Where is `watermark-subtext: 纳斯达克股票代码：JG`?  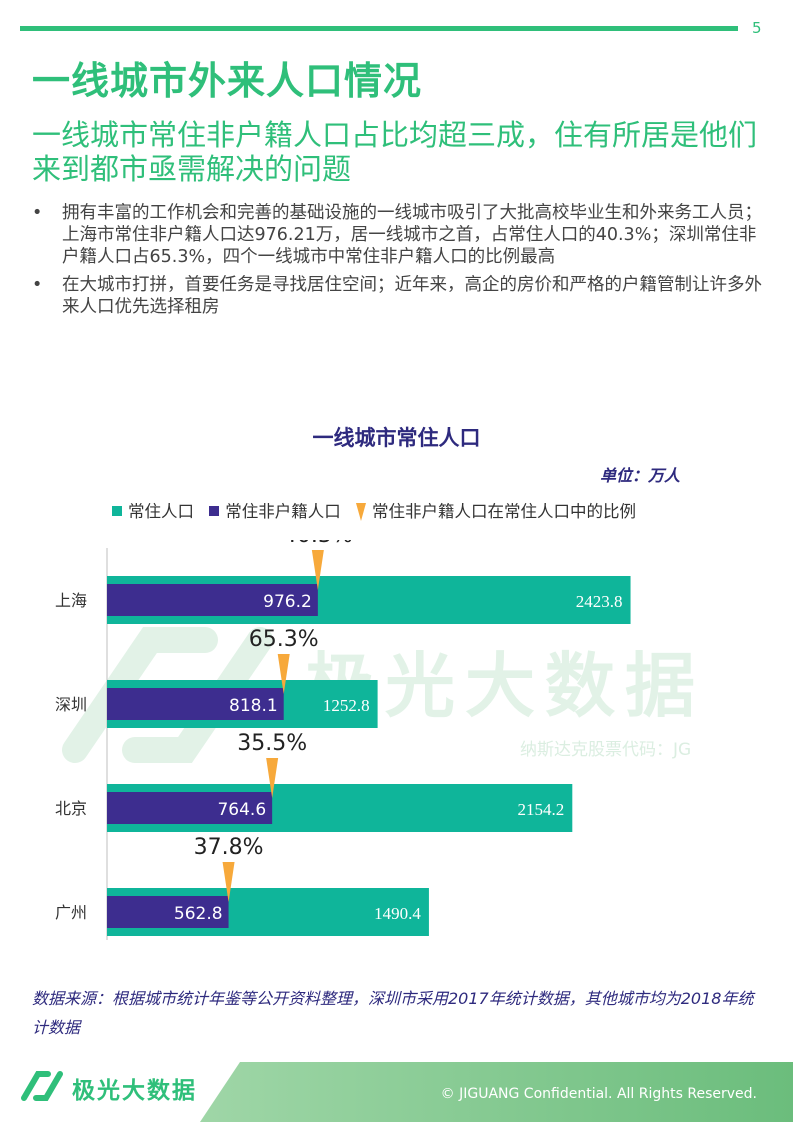 watermark-subtext: 纳斯达克股票代码：JG is located at coordinates (606, 750).